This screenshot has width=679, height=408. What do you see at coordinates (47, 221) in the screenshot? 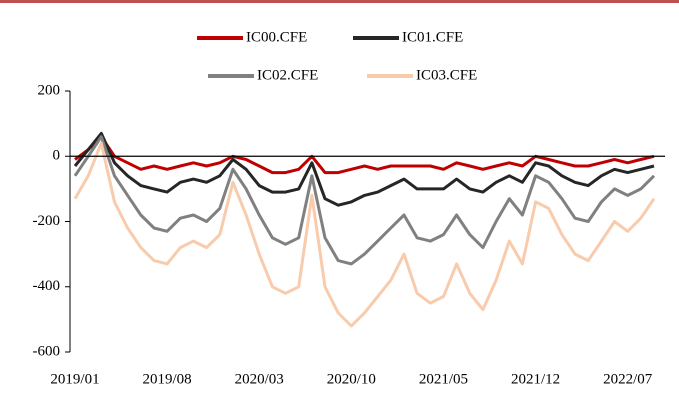
I see `y-tick-label: -200` at bounding box center [47, 221].